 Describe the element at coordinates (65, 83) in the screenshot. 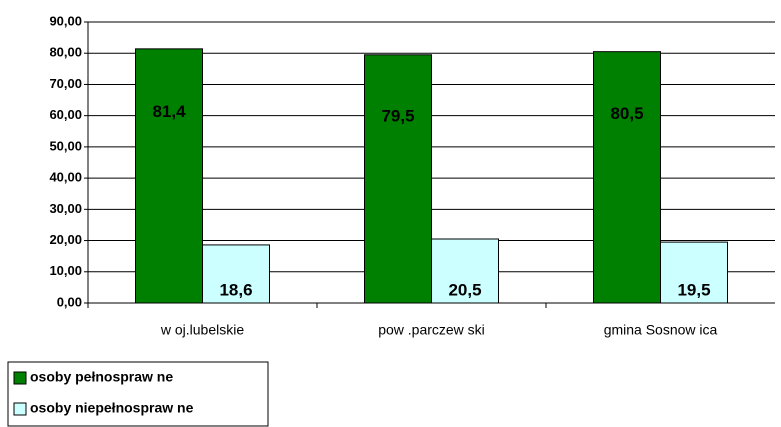

I see `y-tick-label: 70,00` at that location.